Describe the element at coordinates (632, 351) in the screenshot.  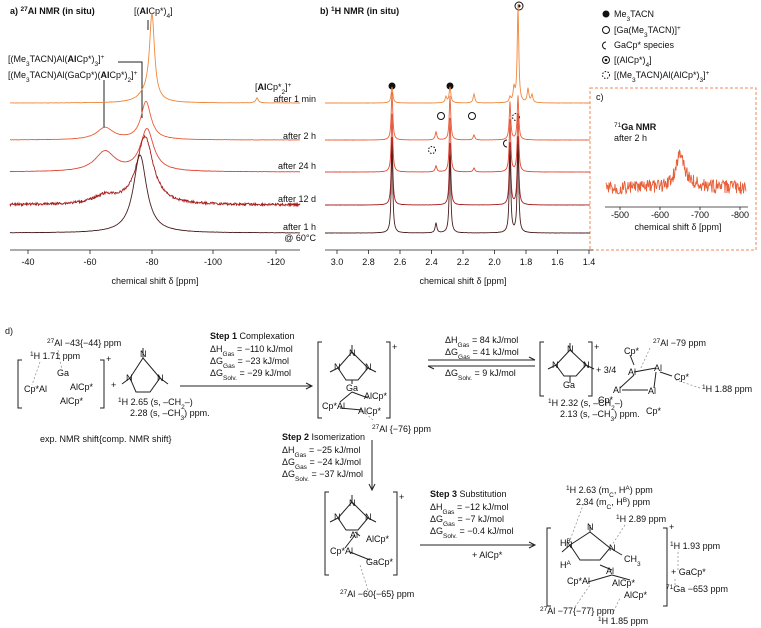
I see `scheme-label: Cp*` at that location.